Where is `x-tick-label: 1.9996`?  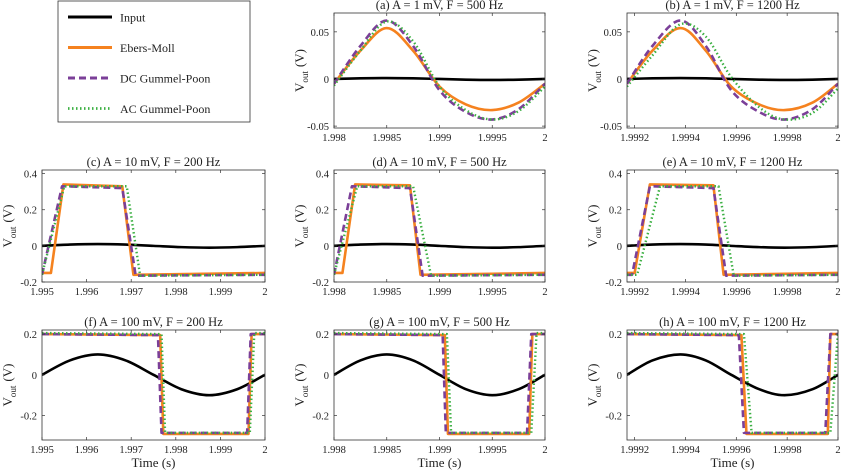
x-tick-label: 1.9996 is located at coordinates (736, 138).